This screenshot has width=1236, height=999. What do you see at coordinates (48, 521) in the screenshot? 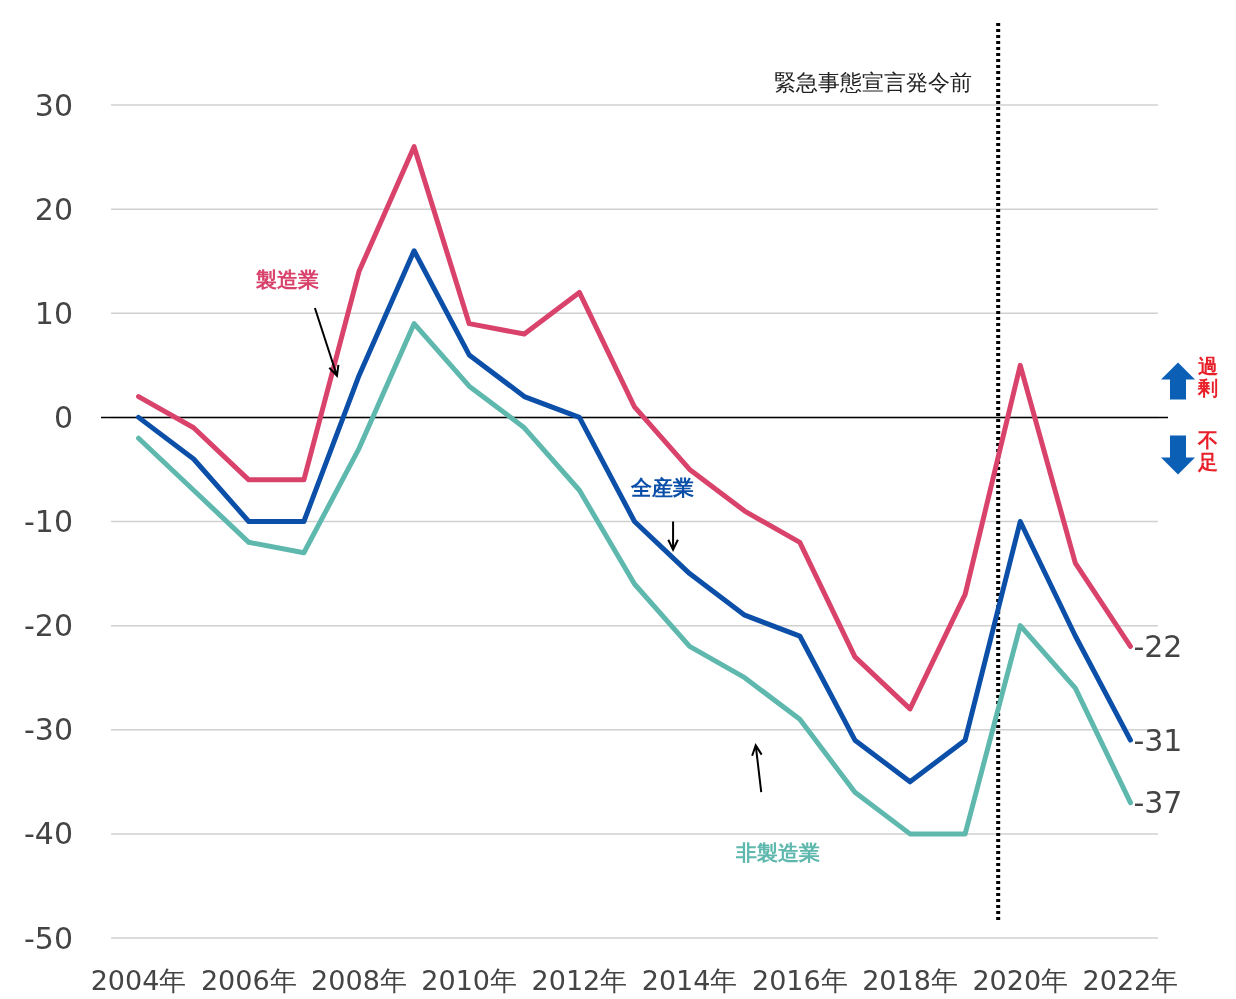
I see `y-tick-label: -10` at bounding box center [48, 521].